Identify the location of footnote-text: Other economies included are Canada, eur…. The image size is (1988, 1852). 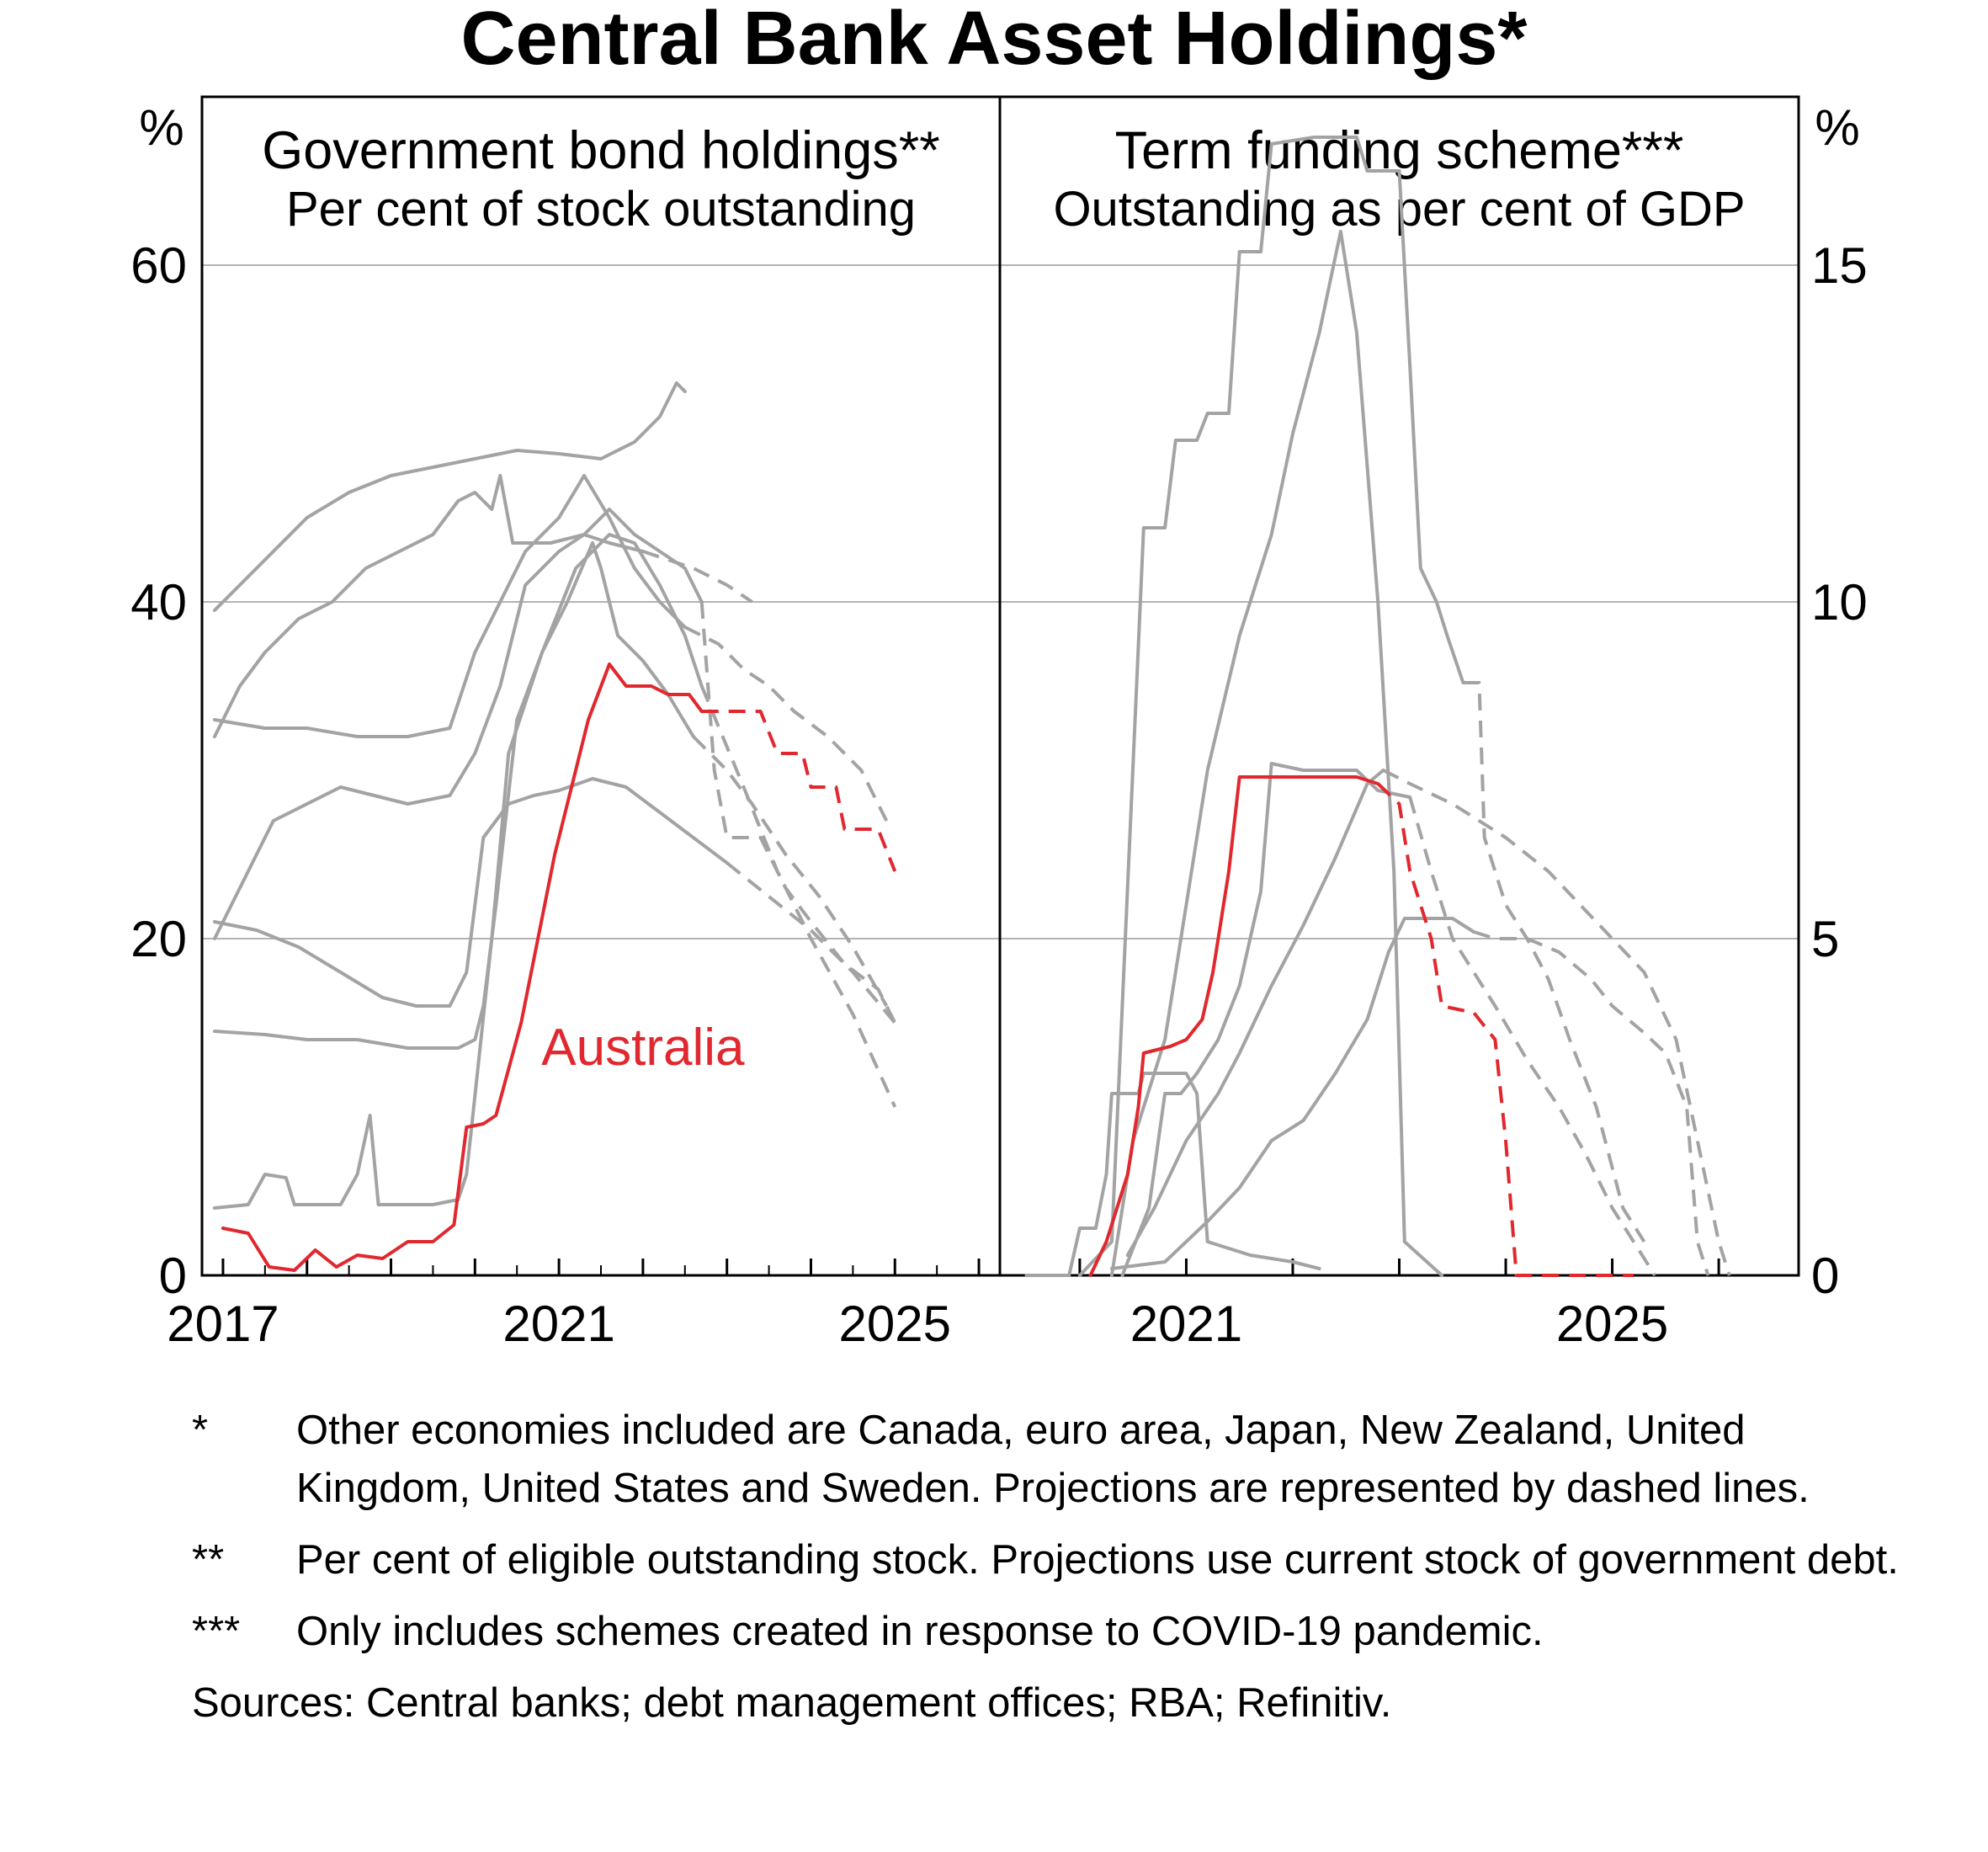
(1053, 1460).